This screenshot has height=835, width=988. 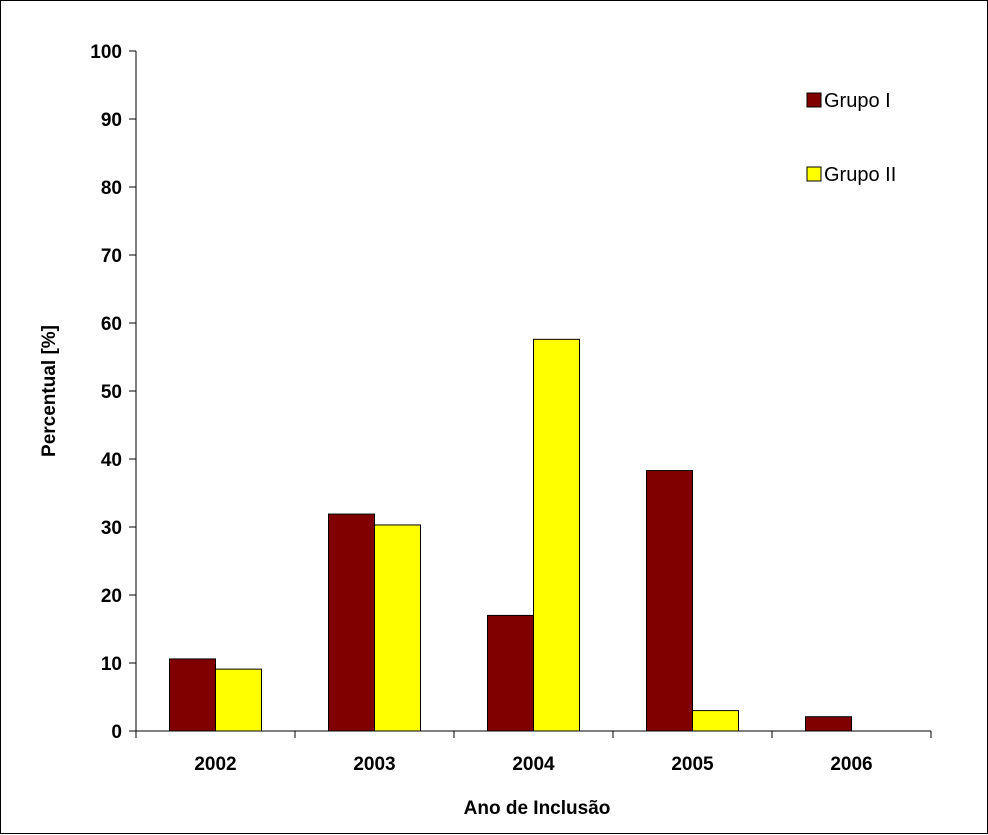 What do you see at coordinates (106, 52) in the screenshot?
I see `y-tick-label: 100` at bounding box center [106, 52].